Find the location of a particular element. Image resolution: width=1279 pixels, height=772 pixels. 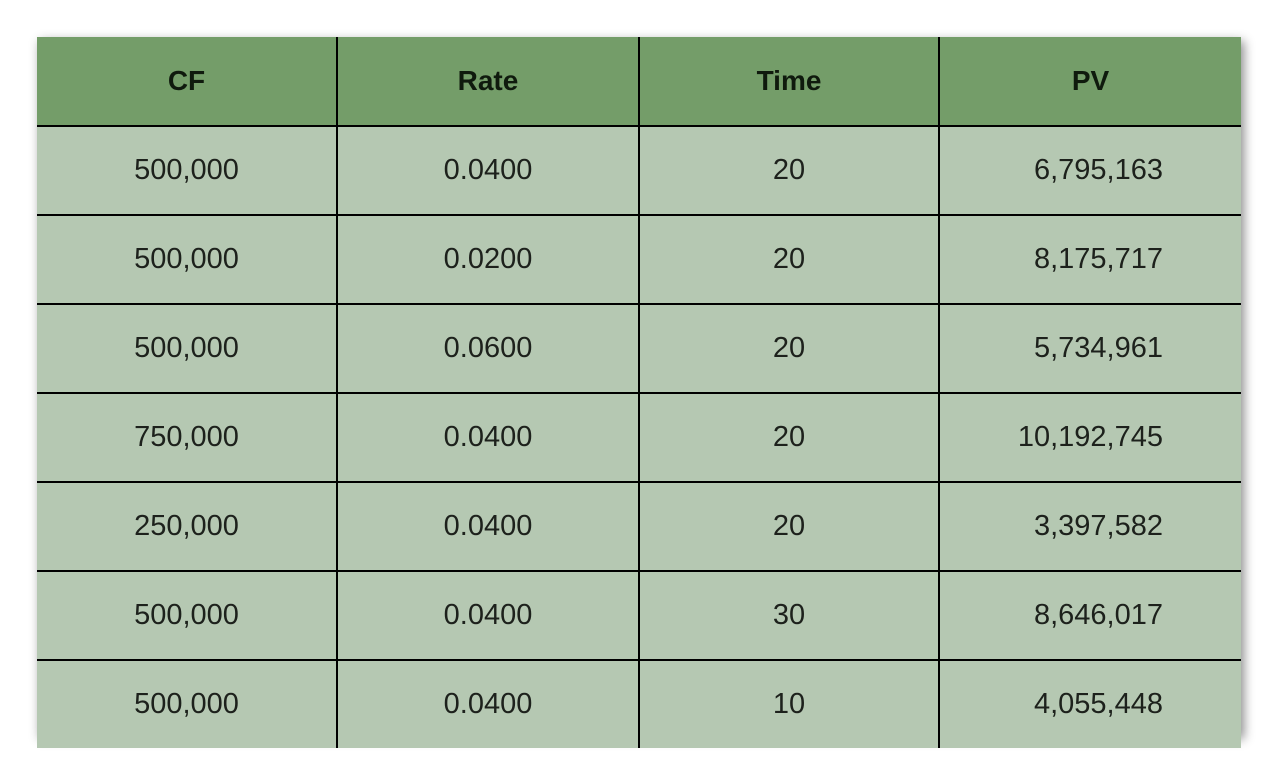

column-header-rate: Rate is located at coordinates (488, 82).